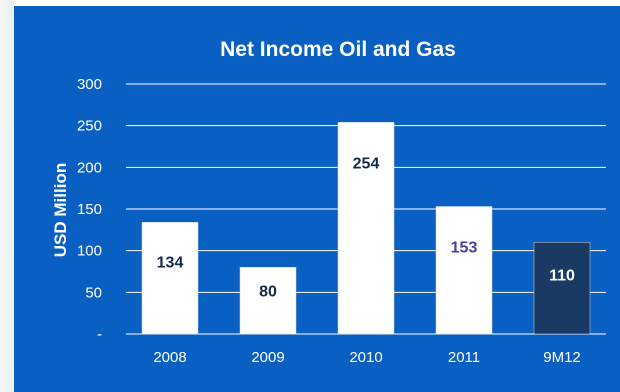 This screenshot has width=620, height=392. Describe the element at coordinates (89, 126) in the screenshot. I see `y-tick-label: 250` at that location.